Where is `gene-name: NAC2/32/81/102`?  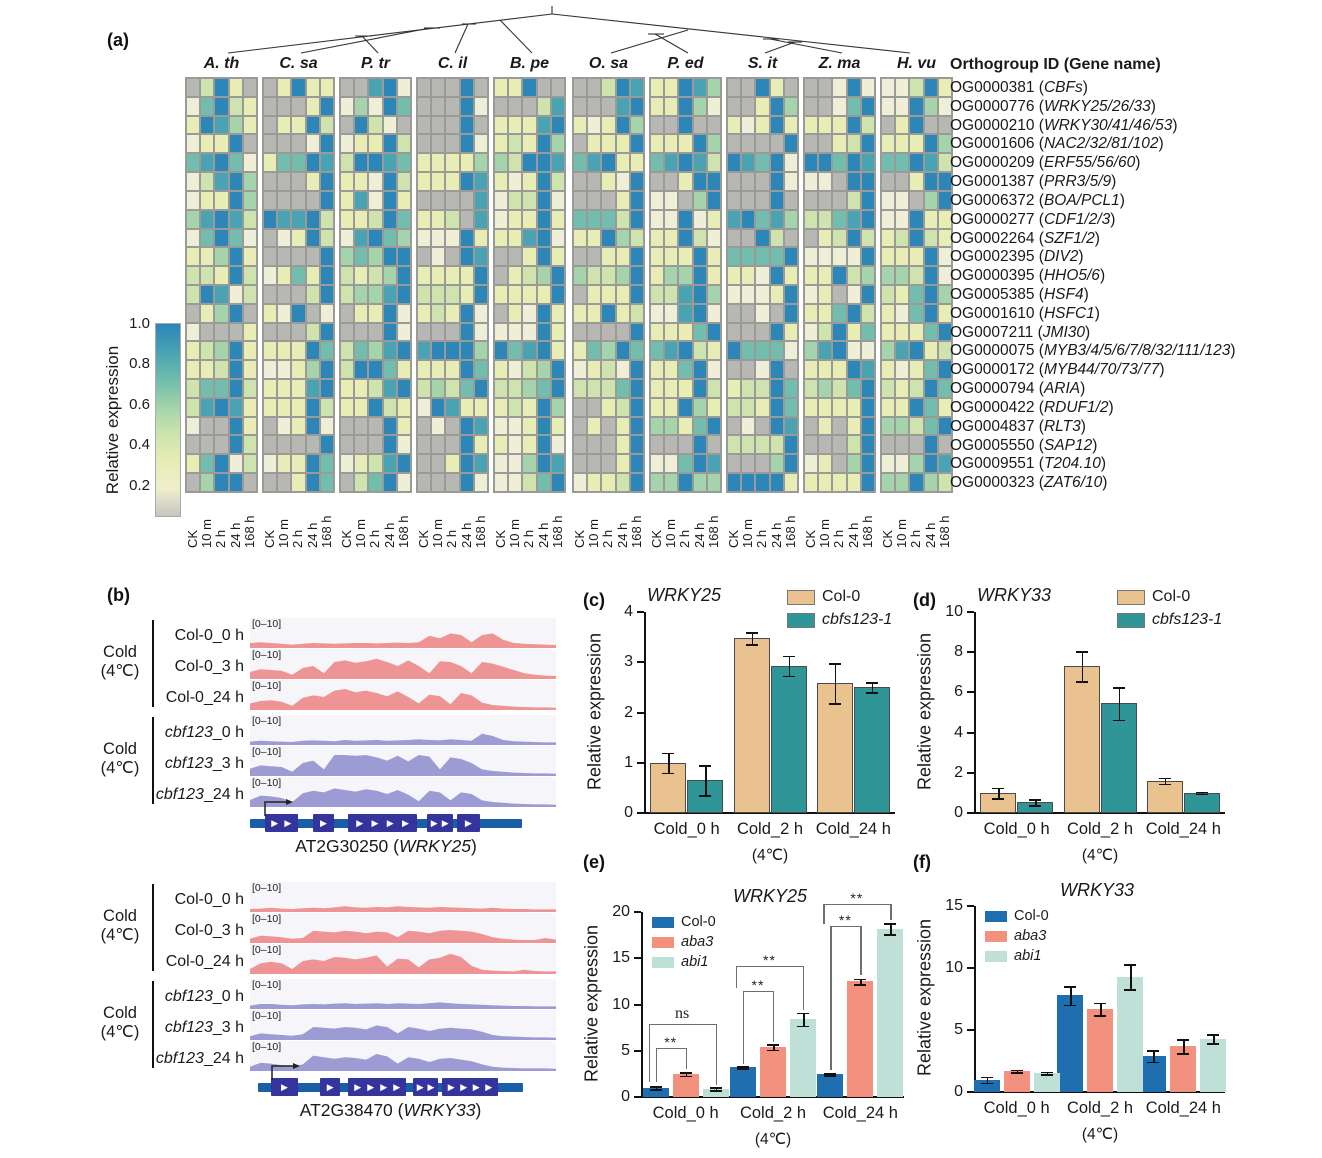
gene-name: NAC2/32/81/102 is located at coordinates (1101, 144).